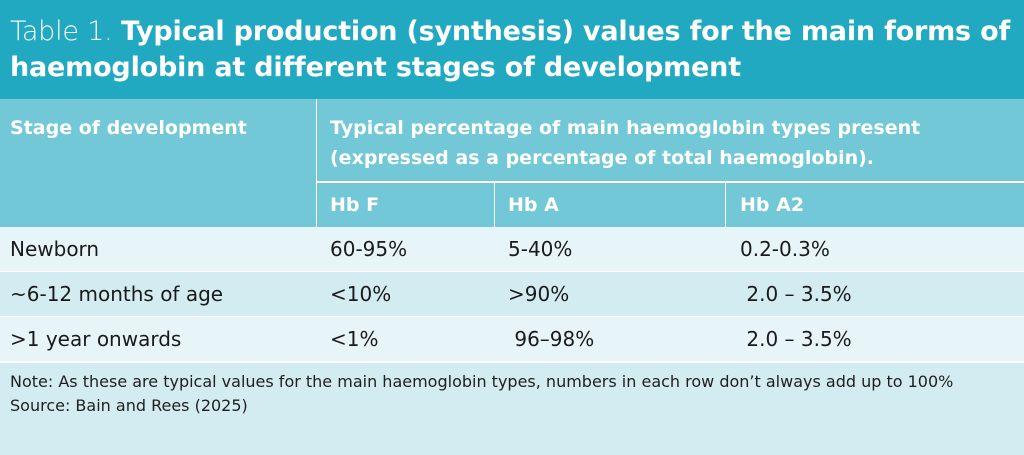  I want to click on cell-stage: >1 year onwards, so click(96, 339).